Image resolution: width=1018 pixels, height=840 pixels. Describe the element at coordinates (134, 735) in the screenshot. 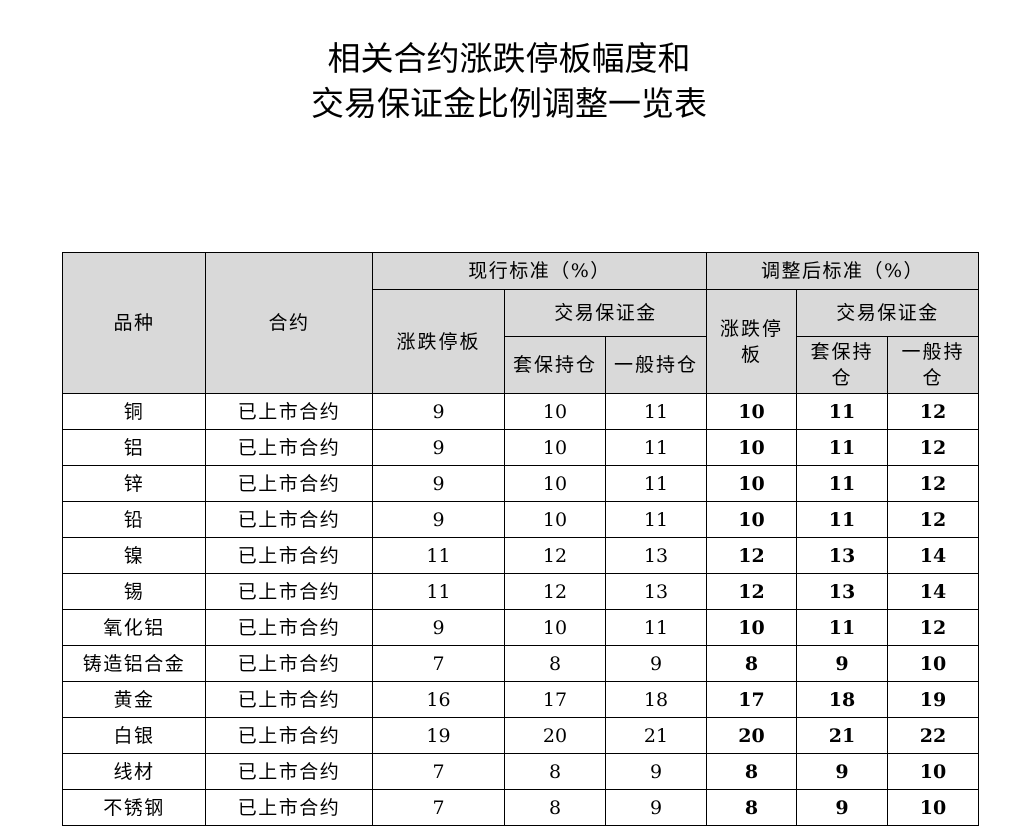

I see `cell-variety: 白银` at that location.